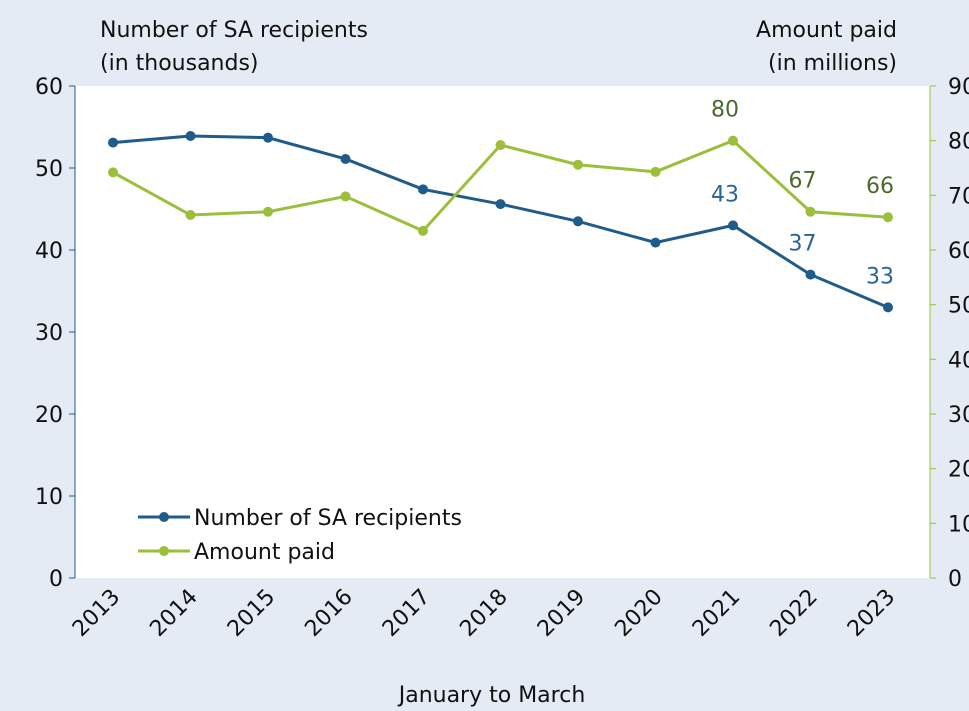 The height and width of the screenshot is (711, 969). I want to click on y-tick-label: 20, so click(49, 415).